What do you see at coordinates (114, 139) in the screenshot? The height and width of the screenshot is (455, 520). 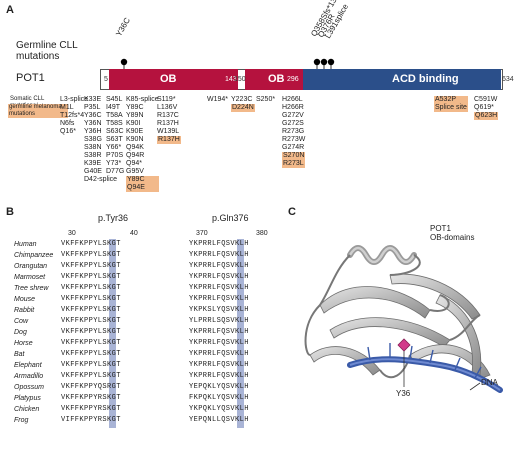 I see `mut-item: S63T` at bounding box center [114, 139].